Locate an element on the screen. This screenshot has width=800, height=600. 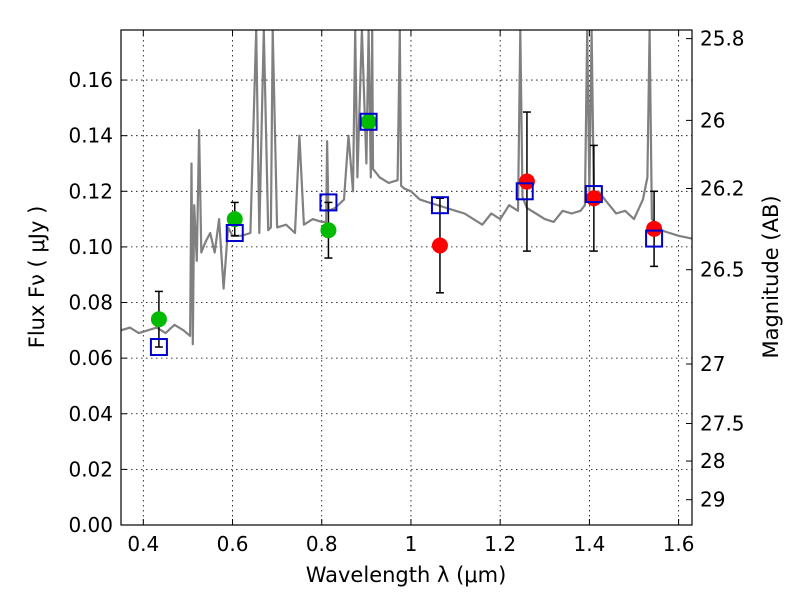
y-tick-label: 0.02 is located at coordinates (90, 469).